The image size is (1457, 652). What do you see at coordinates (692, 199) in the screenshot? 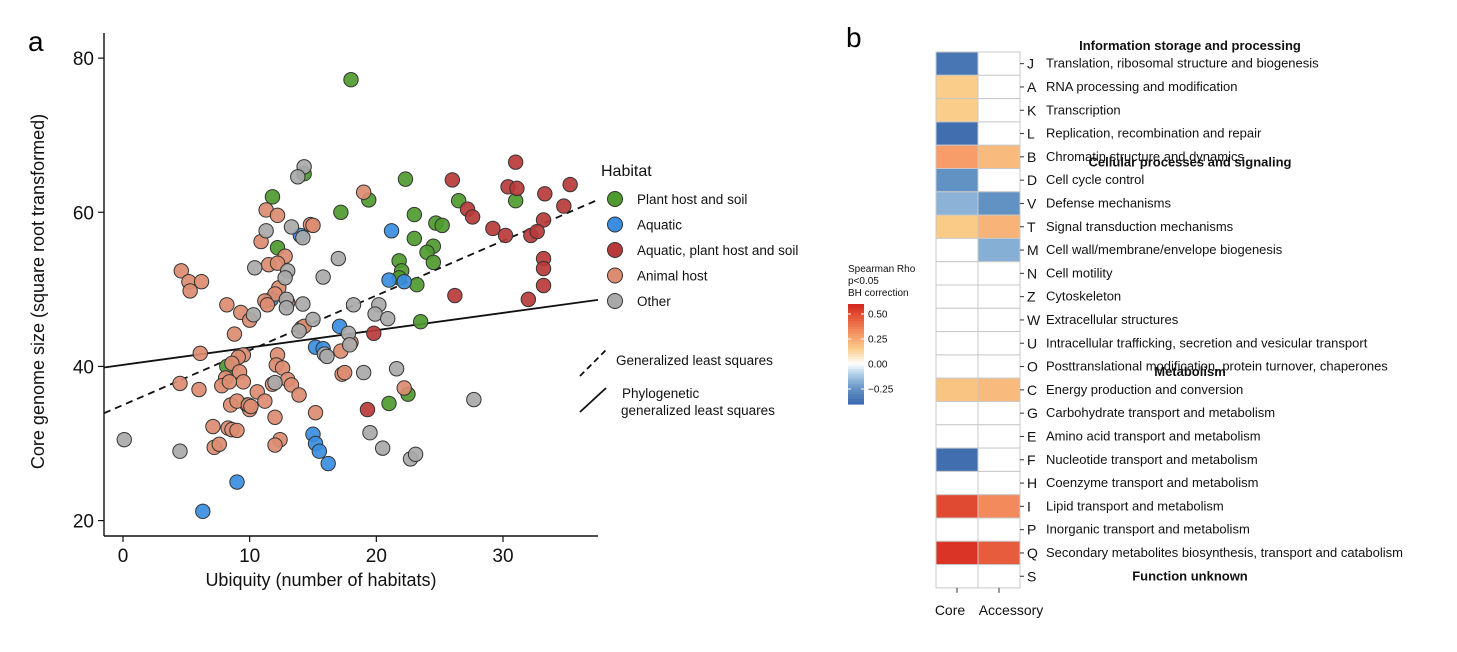
I see `legend-label-1: Plant host and soil` at bounding box center [692, 199].